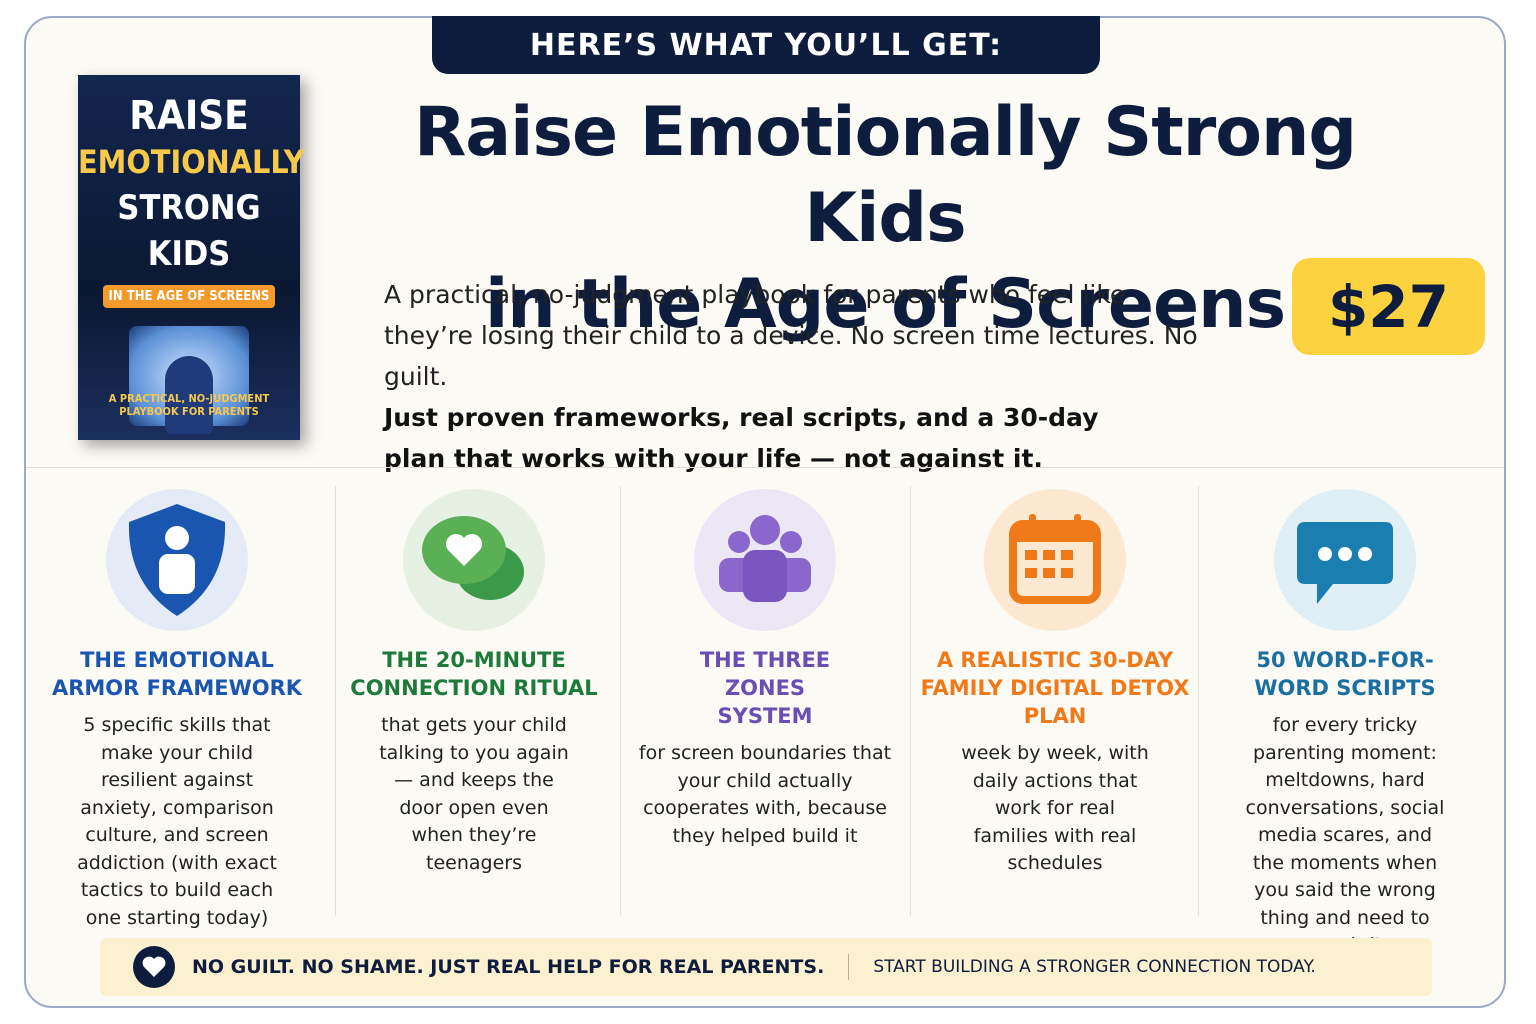 This screenshot has height=1024, width=1536. What do you see at coordinates (765, 467) in the screenshot?
I see `divider` at bounding box center [765, 467].